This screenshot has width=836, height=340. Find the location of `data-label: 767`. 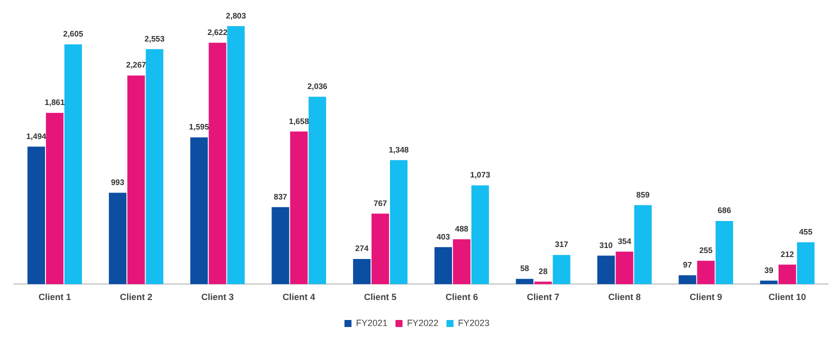

data-label: 767 is located at coordinates (381, 203).